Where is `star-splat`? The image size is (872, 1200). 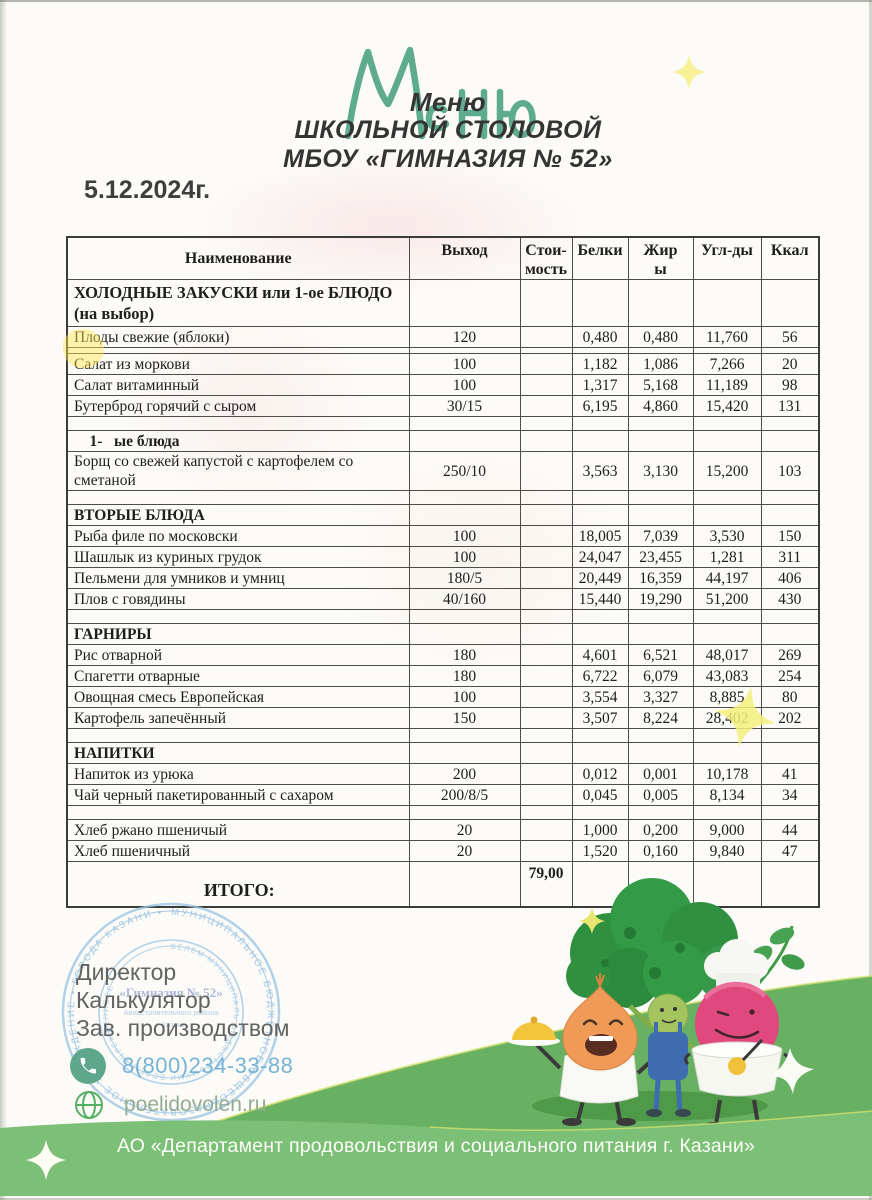
star-splat is located at coordinates (791, 1071).